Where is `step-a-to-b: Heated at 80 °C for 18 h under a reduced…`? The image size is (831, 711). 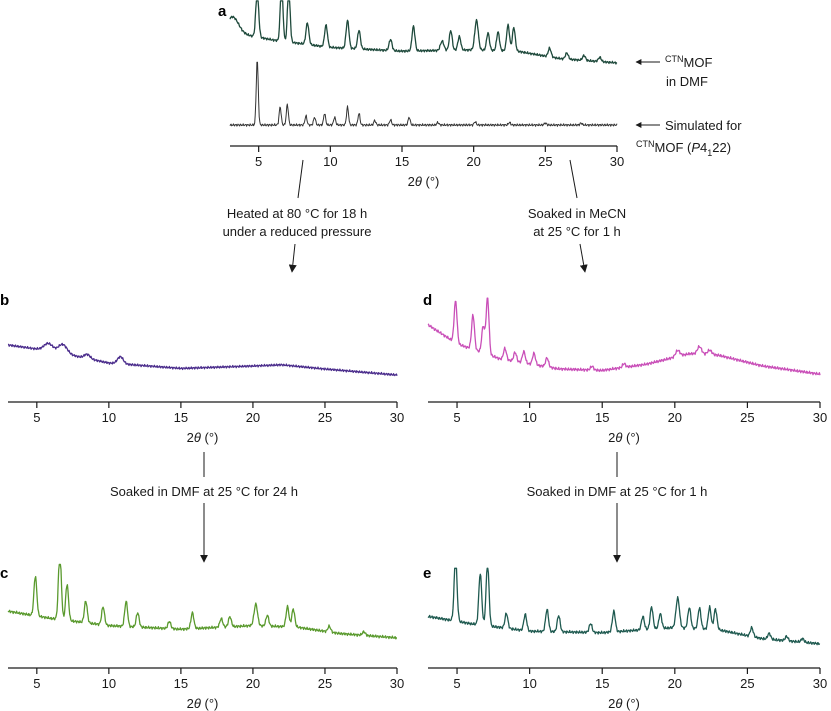 step-a-to-b: Heated at 80 °C for 18 h under a reduced… is located at coordinates (297, 216).